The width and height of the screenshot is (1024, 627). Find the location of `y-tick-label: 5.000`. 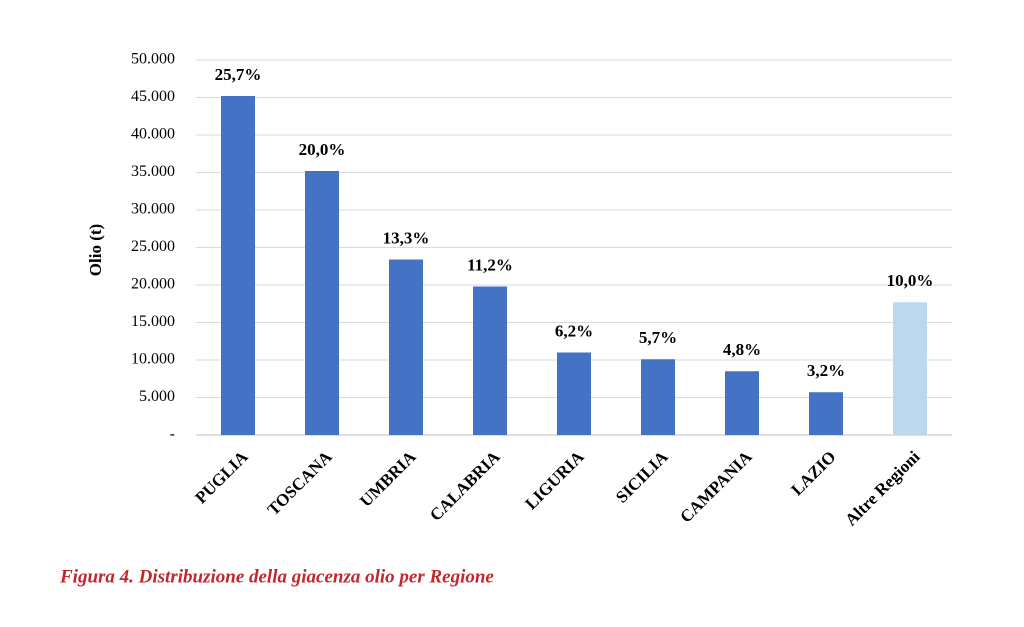

y-tick-label: 5.000 is located at coordinates (157, 396).